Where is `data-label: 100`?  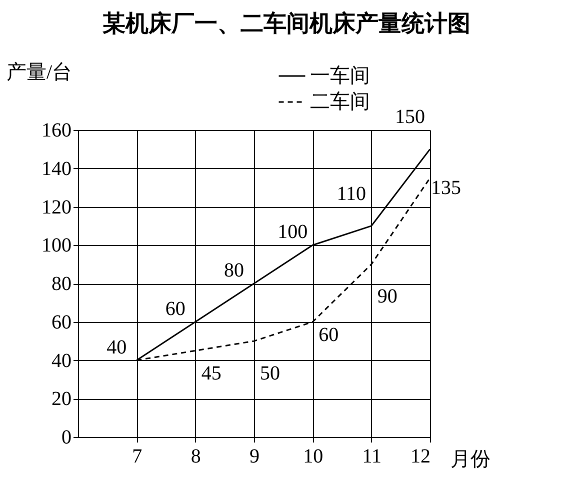
data-label: 100 is located at coordinates (293, 232).